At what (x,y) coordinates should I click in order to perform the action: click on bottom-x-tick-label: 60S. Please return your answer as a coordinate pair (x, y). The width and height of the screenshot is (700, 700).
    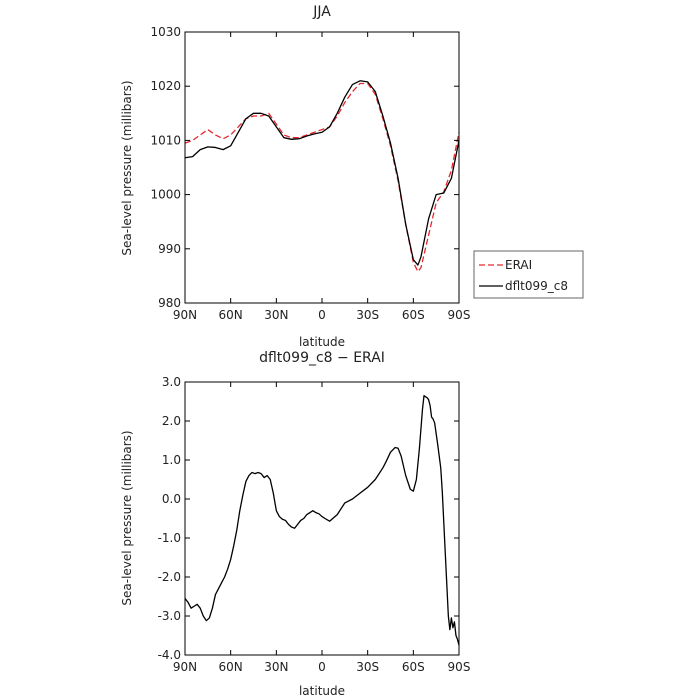
    Looking at the image, I should click on (413, 667).